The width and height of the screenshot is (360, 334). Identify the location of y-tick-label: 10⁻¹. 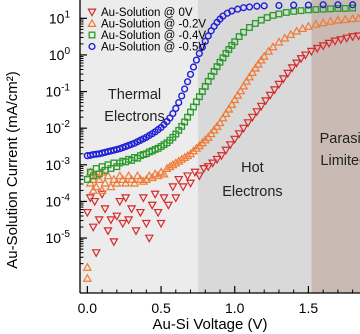
(58, 91).